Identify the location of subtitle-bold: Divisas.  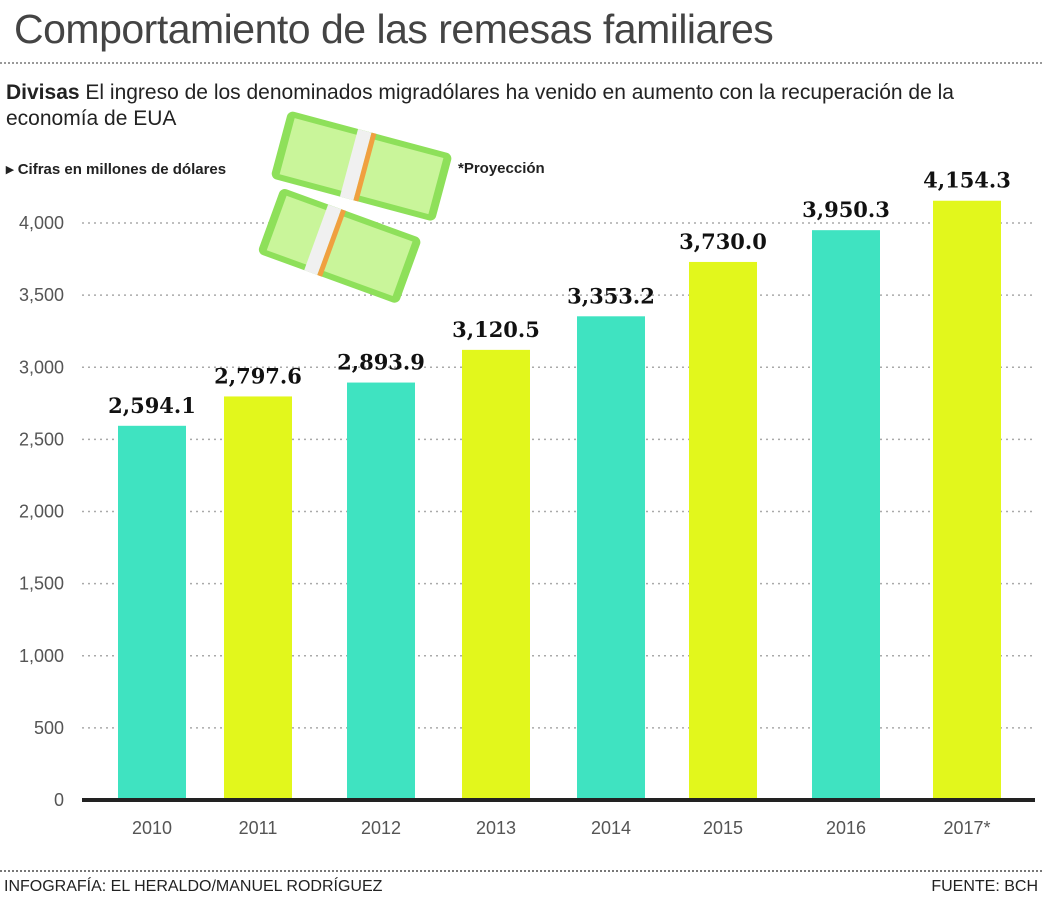
(43, 92).